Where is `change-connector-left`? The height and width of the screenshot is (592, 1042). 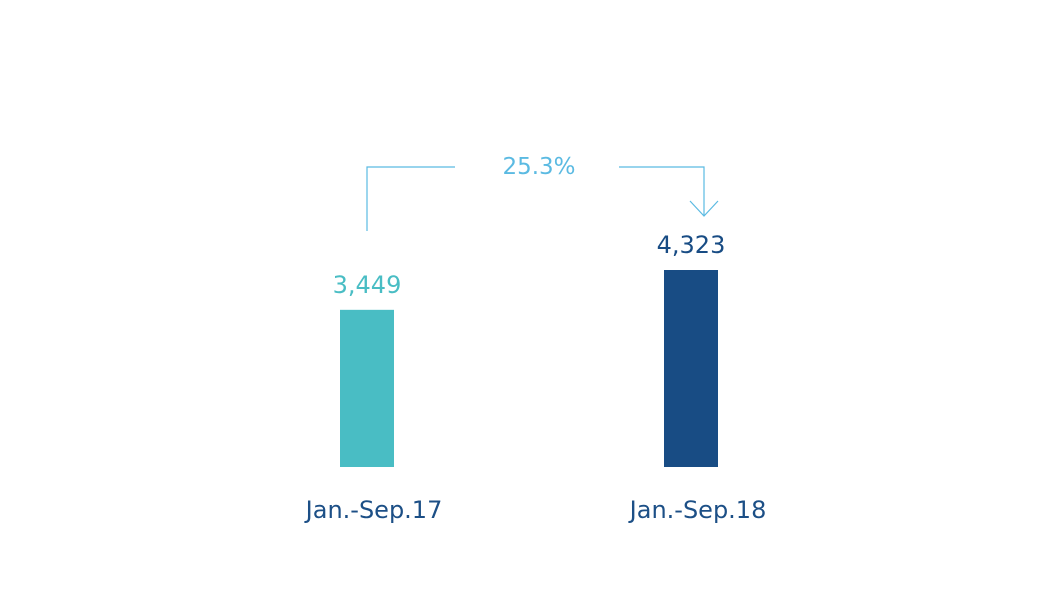 change-connector-left is located at coordinates (410, 198).